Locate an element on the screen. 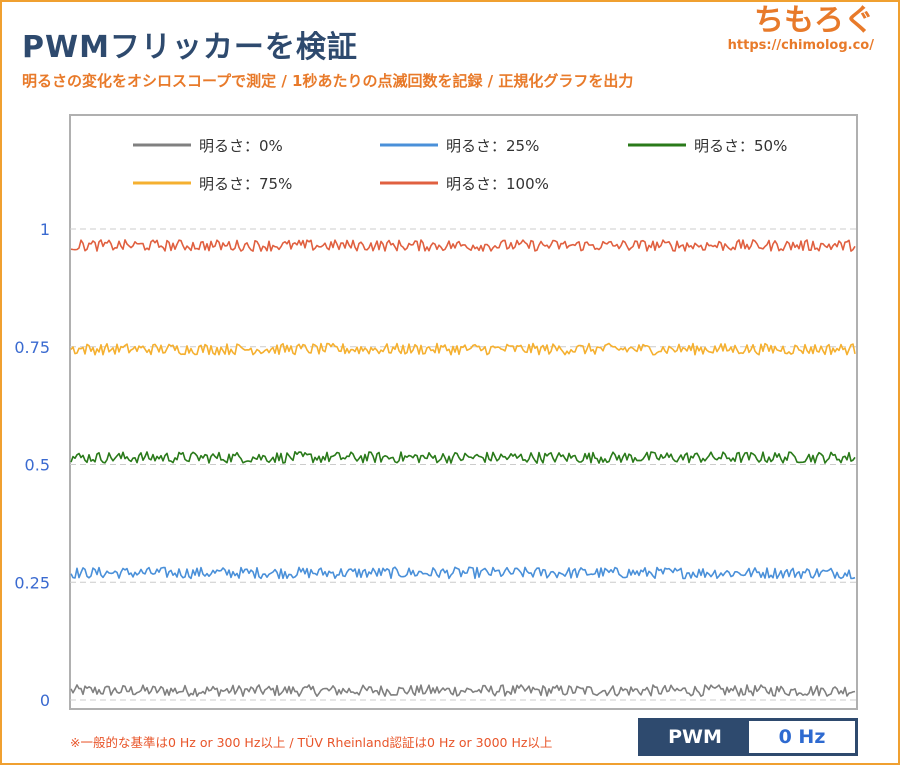 The height and width of the screenshot is (765, 900). y-tick-label: 0 is located at coordinates (45, 700).